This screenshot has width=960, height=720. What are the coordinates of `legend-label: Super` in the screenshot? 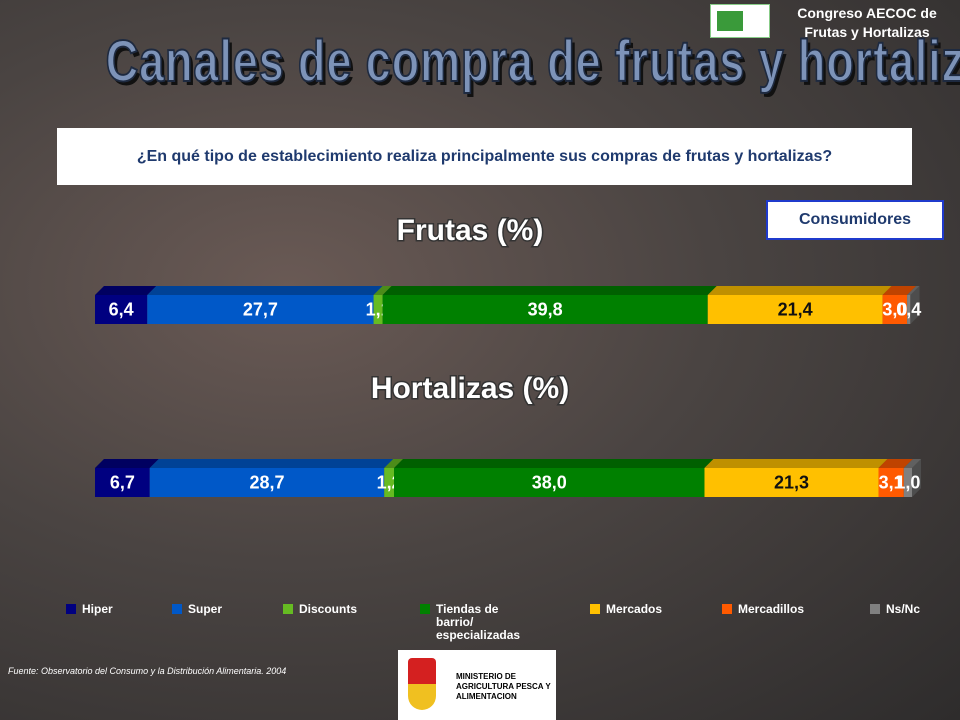 It's located at (205, 609).